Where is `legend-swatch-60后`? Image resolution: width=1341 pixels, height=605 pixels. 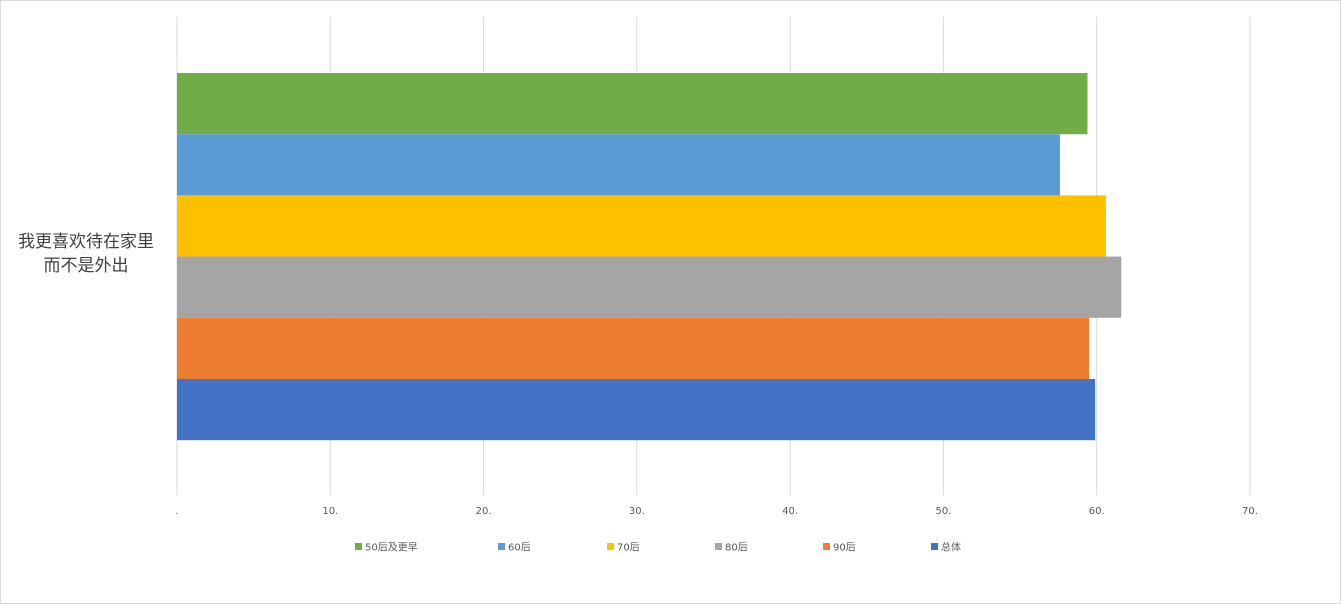 legend-swatch-60后 is located at coordinates (501, 546).